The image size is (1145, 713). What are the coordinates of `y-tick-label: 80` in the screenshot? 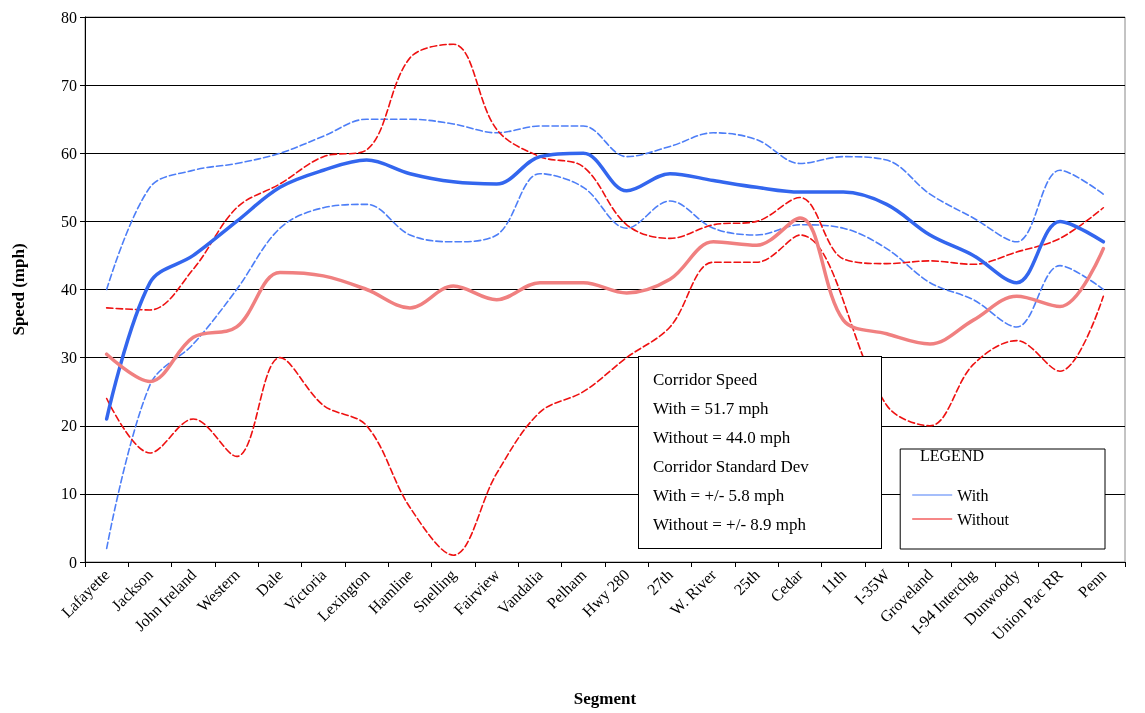 It's located at (69, 17).